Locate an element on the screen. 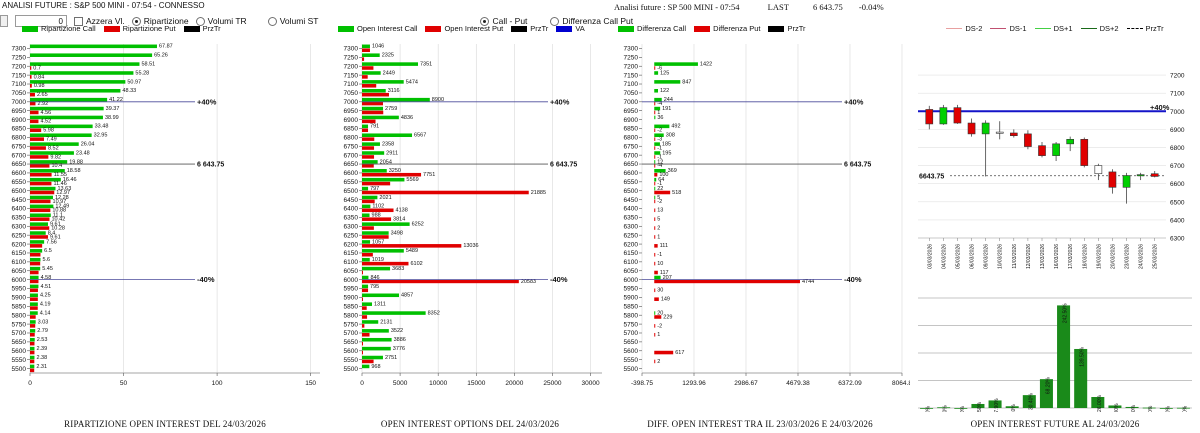  chart-text: 5500 is located at coordinates (19, 369).